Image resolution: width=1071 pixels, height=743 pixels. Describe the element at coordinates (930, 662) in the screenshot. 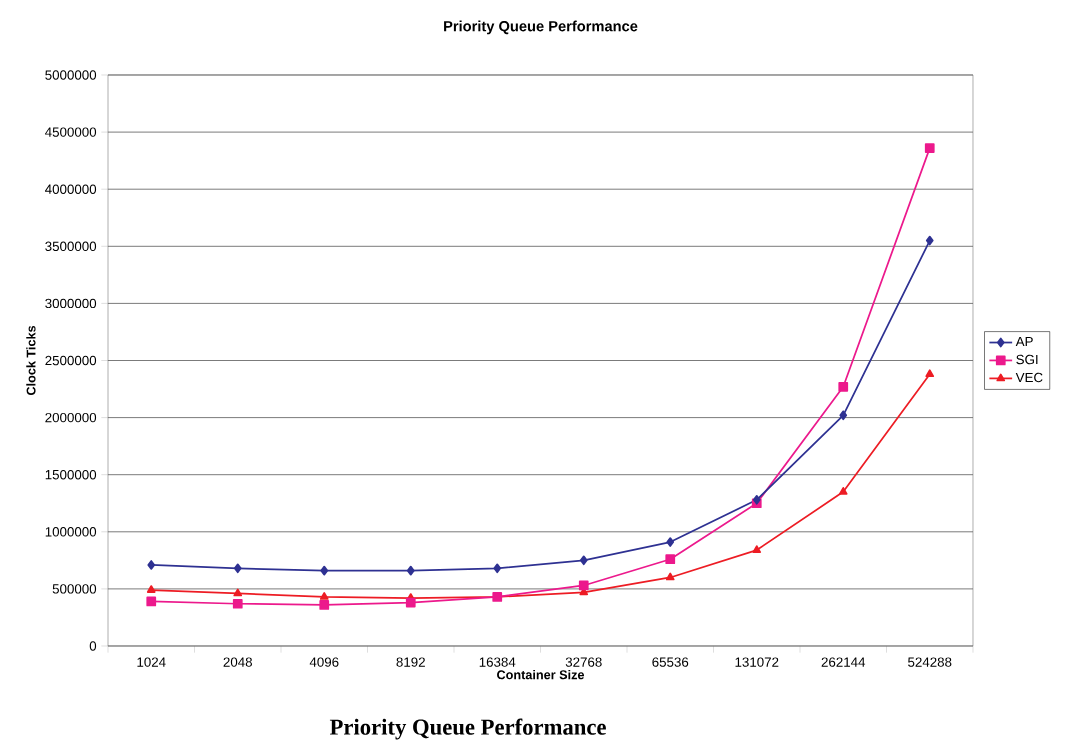

I see `x-tick-label: 524288` at that location.